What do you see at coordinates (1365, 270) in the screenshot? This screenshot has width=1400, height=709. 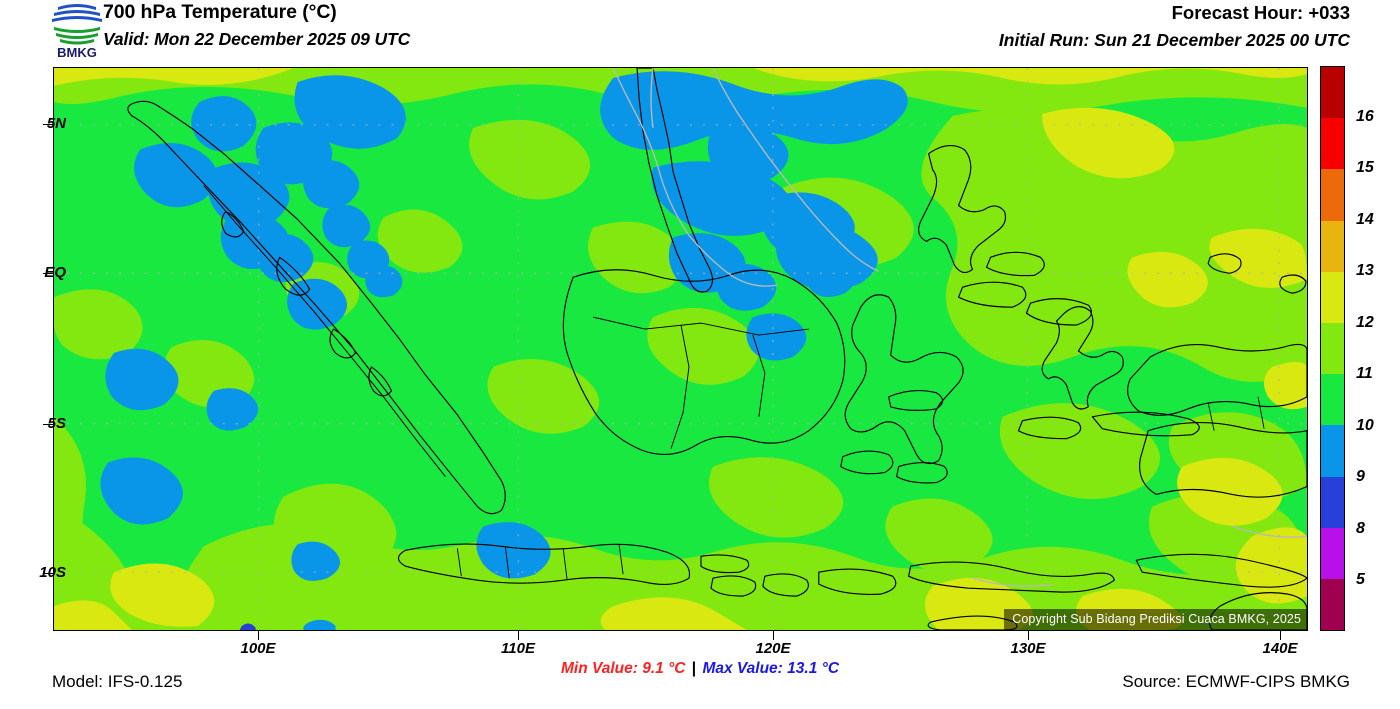 I see `colorbar-label-13: 13` at bounding box center [1365, 270].